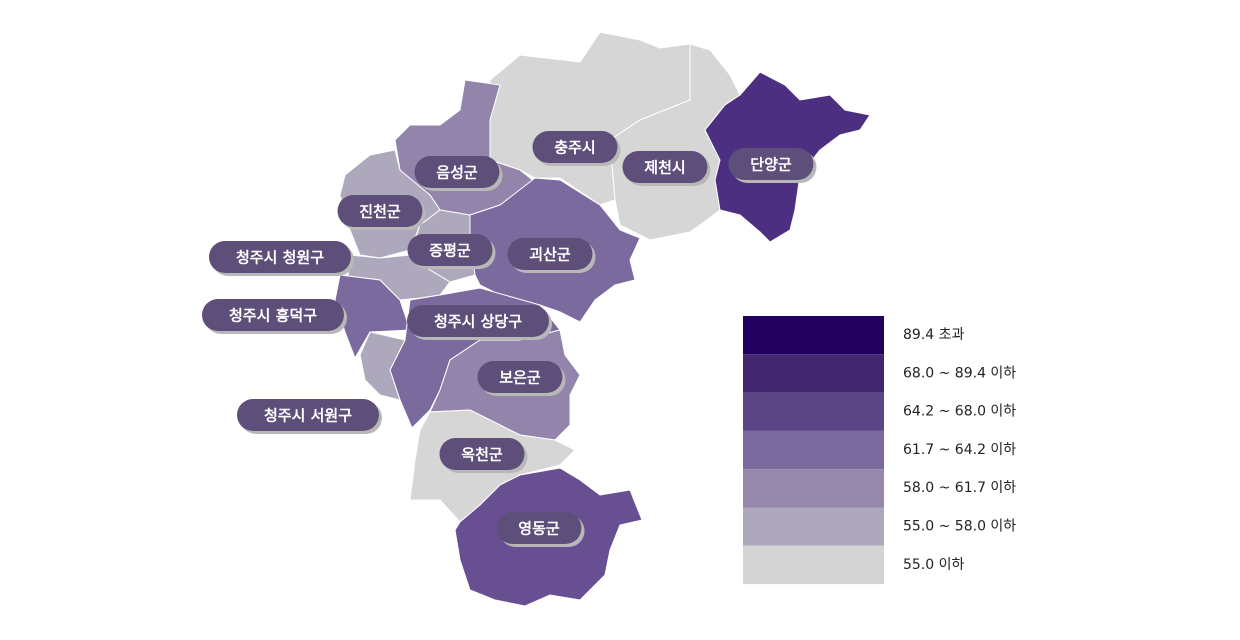 This screenshot has width=1240, height=640. I want to click on region-label: 청주시 흥덕구, so click(273, 316).